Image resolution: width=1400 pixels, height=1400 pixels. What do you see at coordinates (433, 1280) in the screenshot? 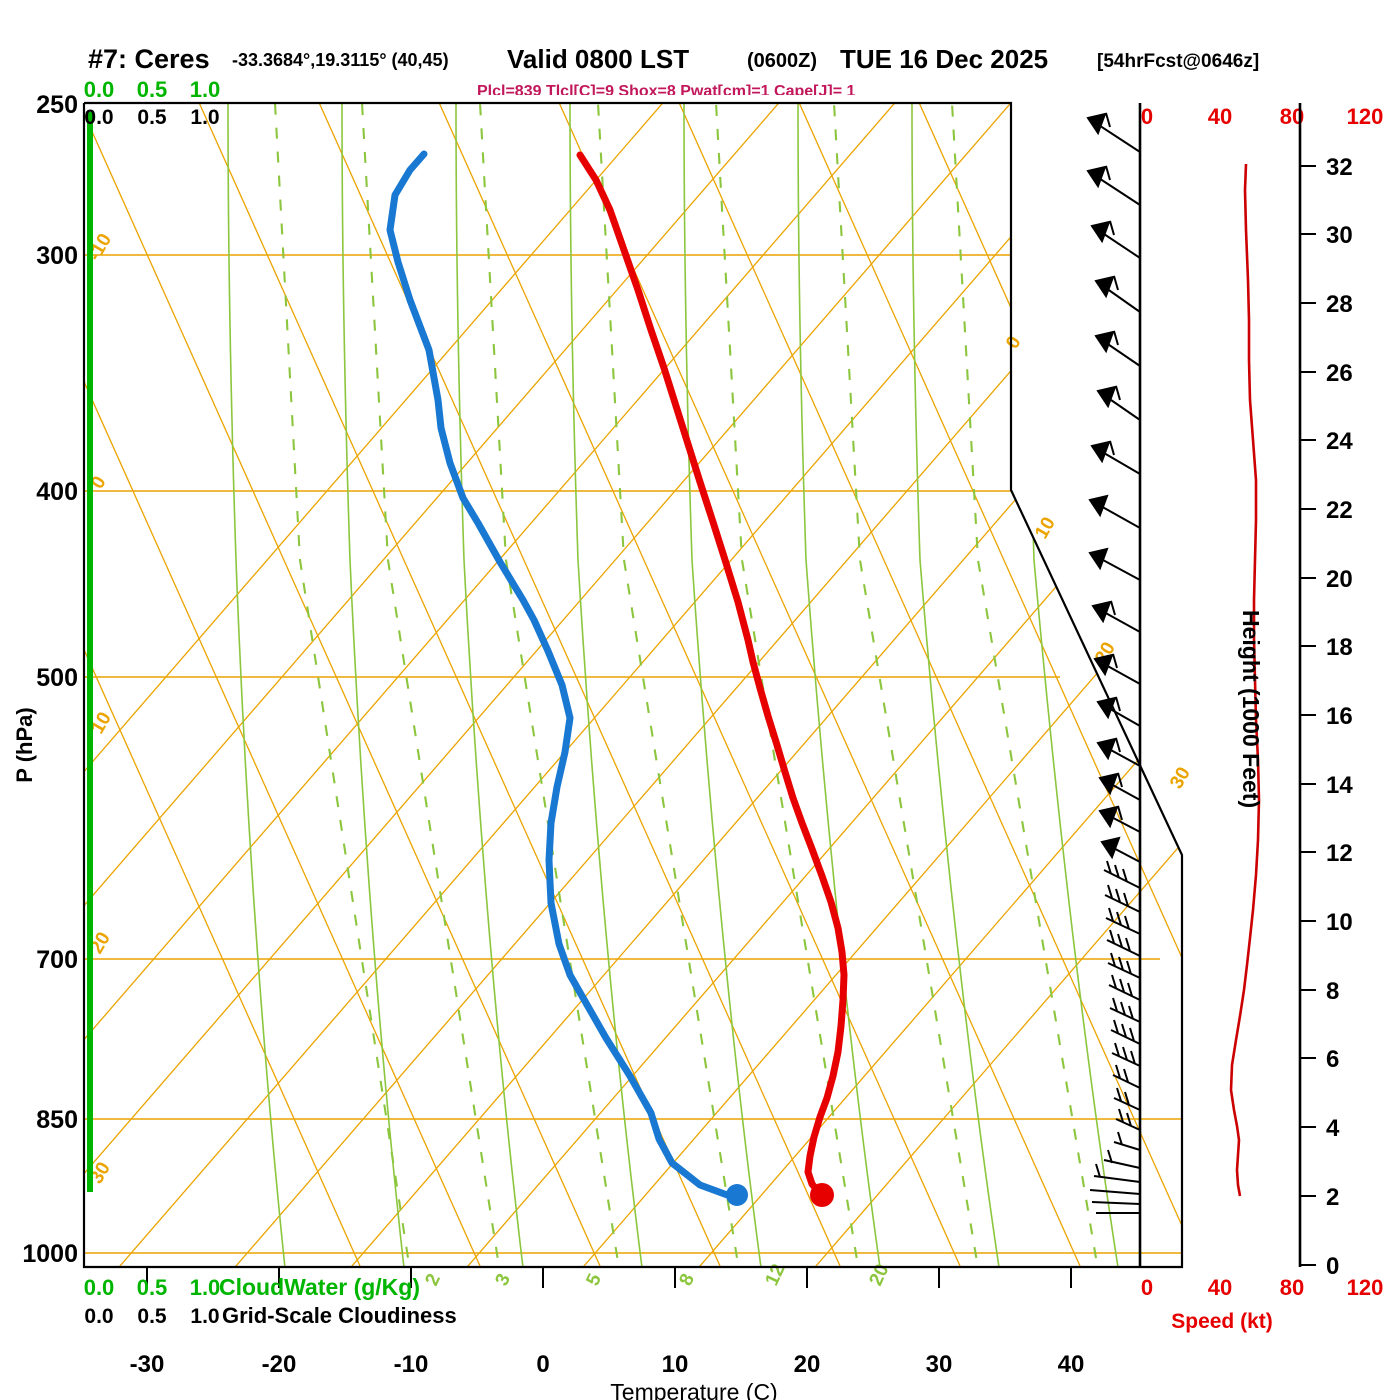
I see `mixing-ratio-label-0: 2` at bounding box center [433, 1280].